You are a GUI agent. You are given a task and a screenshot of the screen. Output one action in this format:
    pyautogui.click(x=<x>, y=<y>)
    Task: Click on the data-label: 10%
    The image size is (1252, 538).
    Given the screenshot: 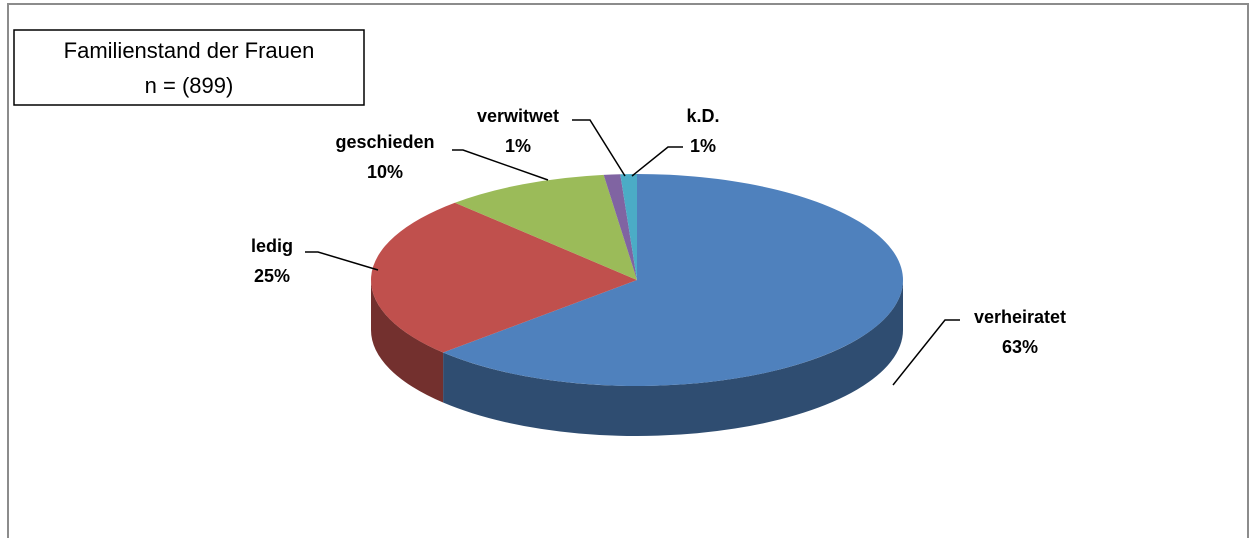 What is the action you would take?
    pyautogui.click(x=385, y=172)
    